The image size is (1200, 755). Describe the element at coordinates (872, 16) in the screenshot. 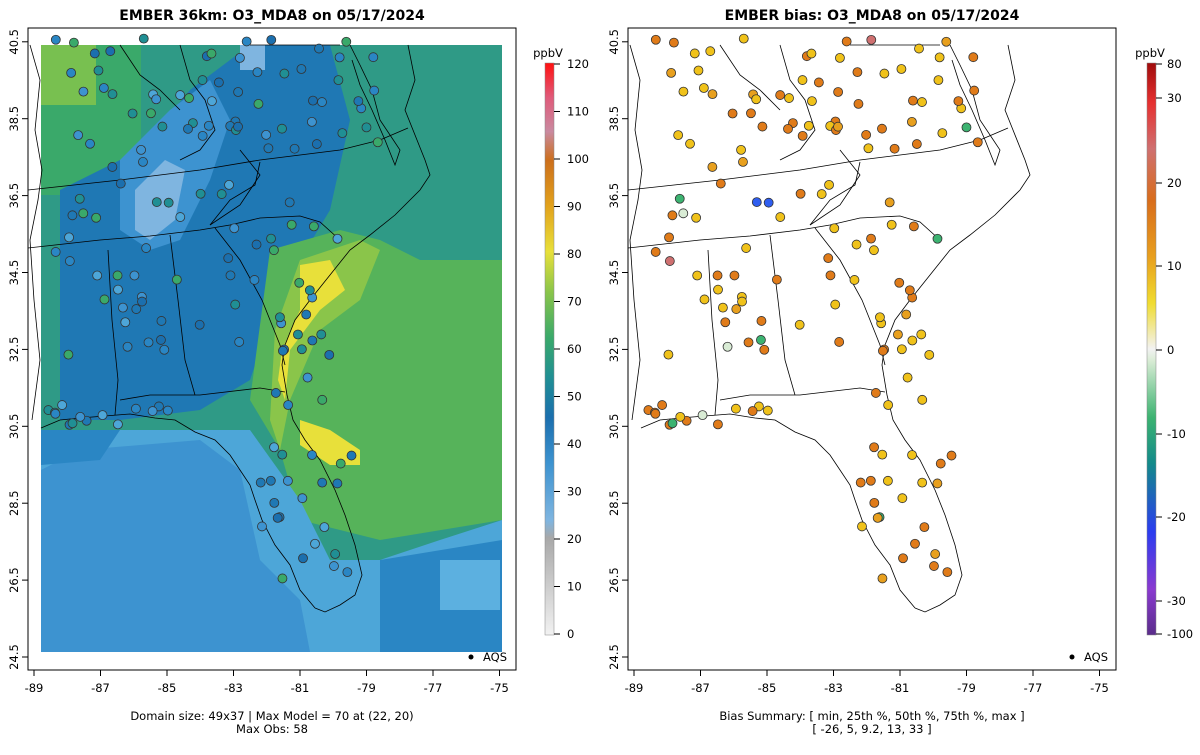

I see `right-panel-title: EMBER bias: O3_MDA8 on 05/17/2024` at that location.